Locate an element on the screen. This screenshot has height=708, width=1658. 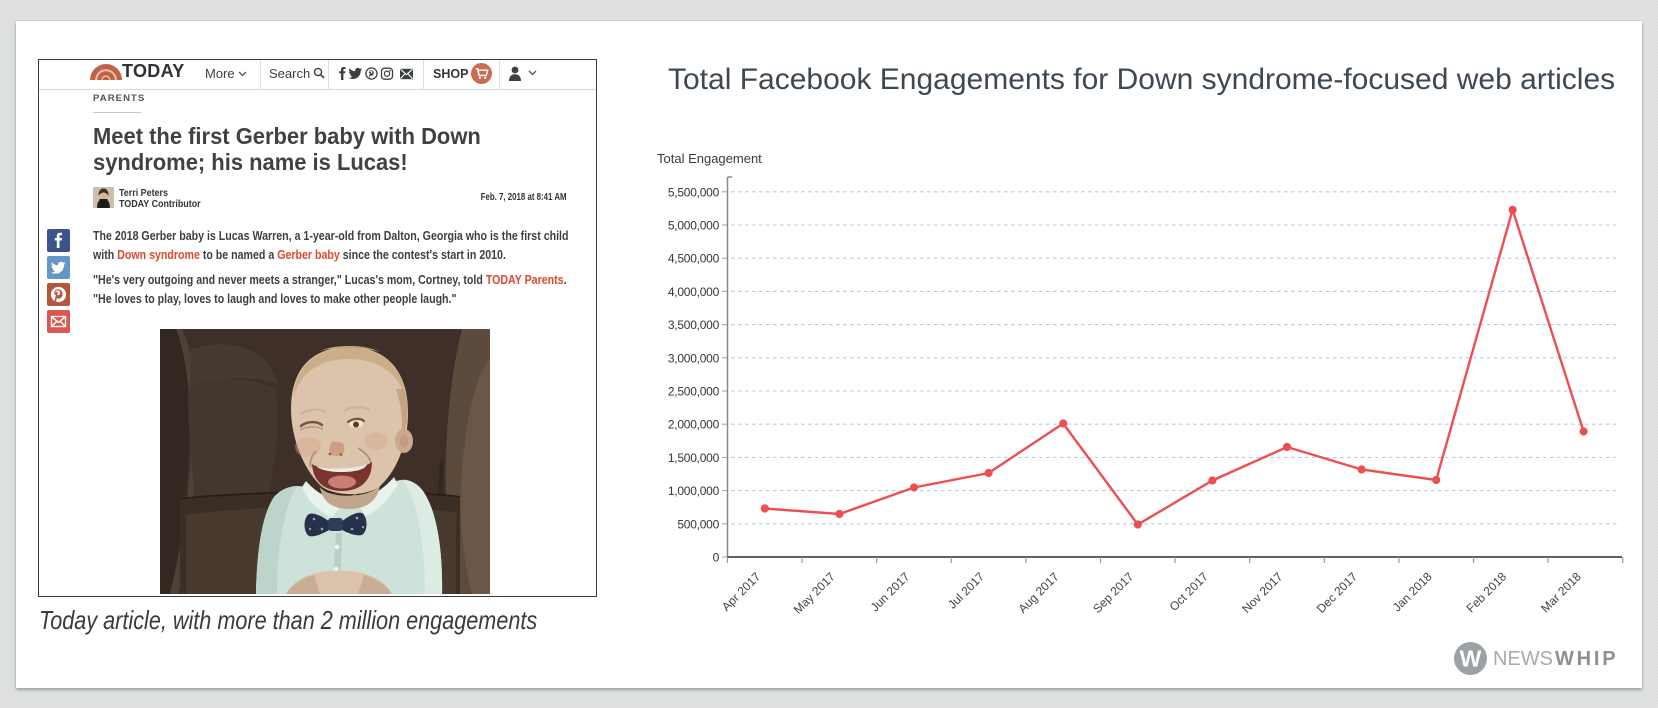
svg-text: Nov 2017 is located at coordinates (1262, 592).